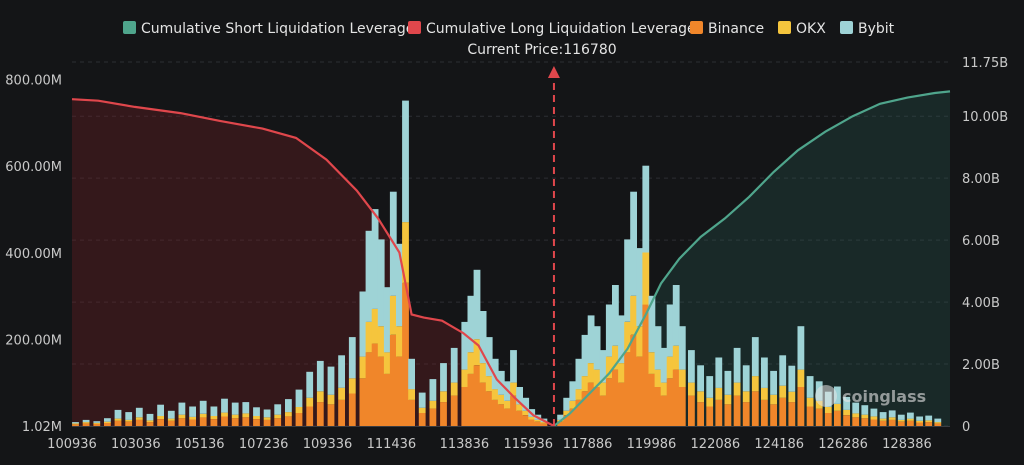 The width and height of the screenshot is (1024, 465). Describe the element at coordinates (985, 117) in the screenshot. I see `y-right-tick-5: 10.00B` at that location.